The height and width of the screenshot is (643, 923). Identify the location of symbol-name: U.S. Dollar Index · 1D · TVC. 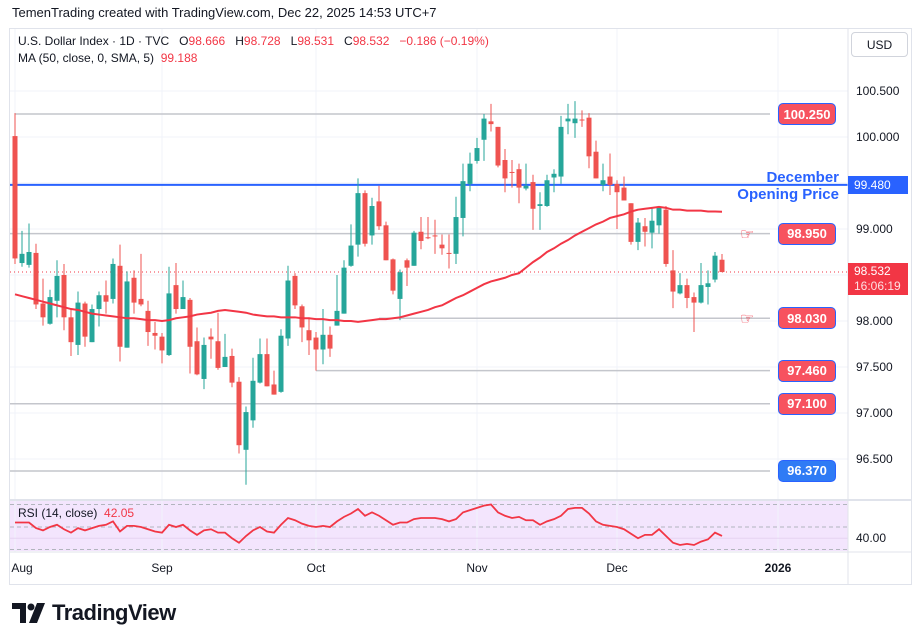
(94, 41).